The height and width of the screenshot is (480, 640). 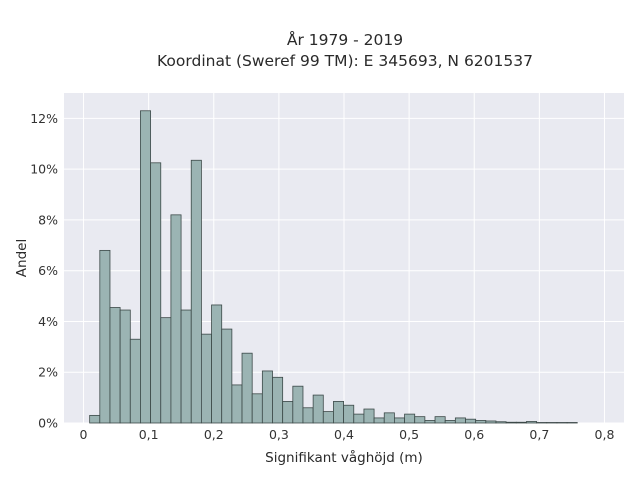 What do you see at coordinates (409, 434) in the screenshot?
I see `x-tick-label: 0,5` at bounding box center [409, 434].